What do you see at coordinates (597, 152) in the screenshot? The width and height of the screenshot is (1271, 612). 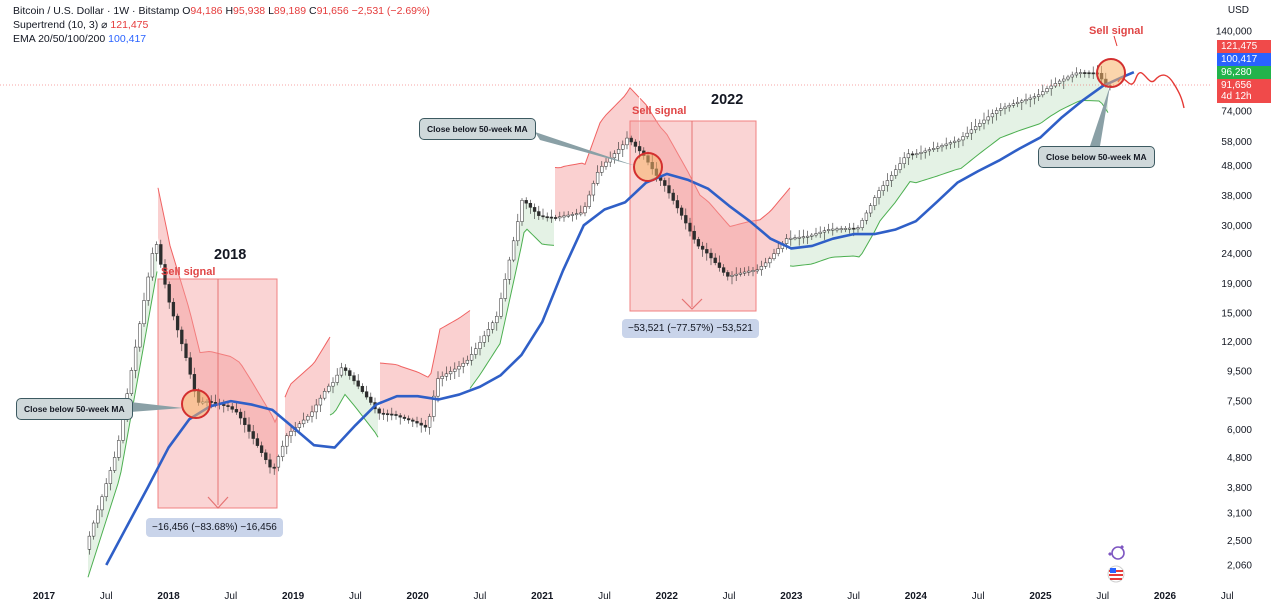 I see `supertrend-down-4-fill` at bounding box center [597, 152].